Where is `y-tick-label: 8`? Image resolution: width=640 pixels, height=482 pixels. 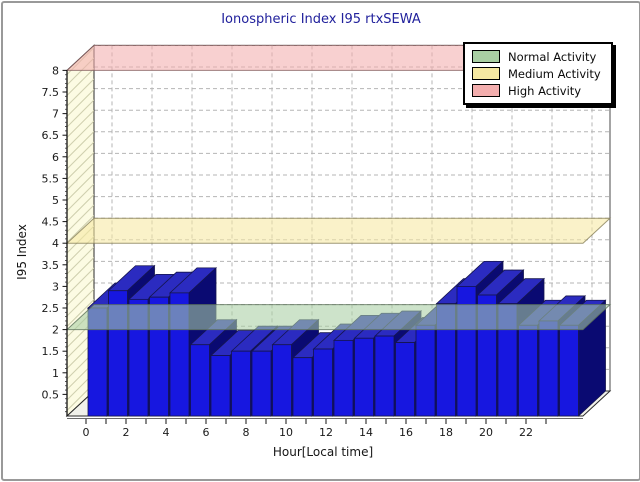
y-tick-label: 8 is located at coordinates (55, 70).